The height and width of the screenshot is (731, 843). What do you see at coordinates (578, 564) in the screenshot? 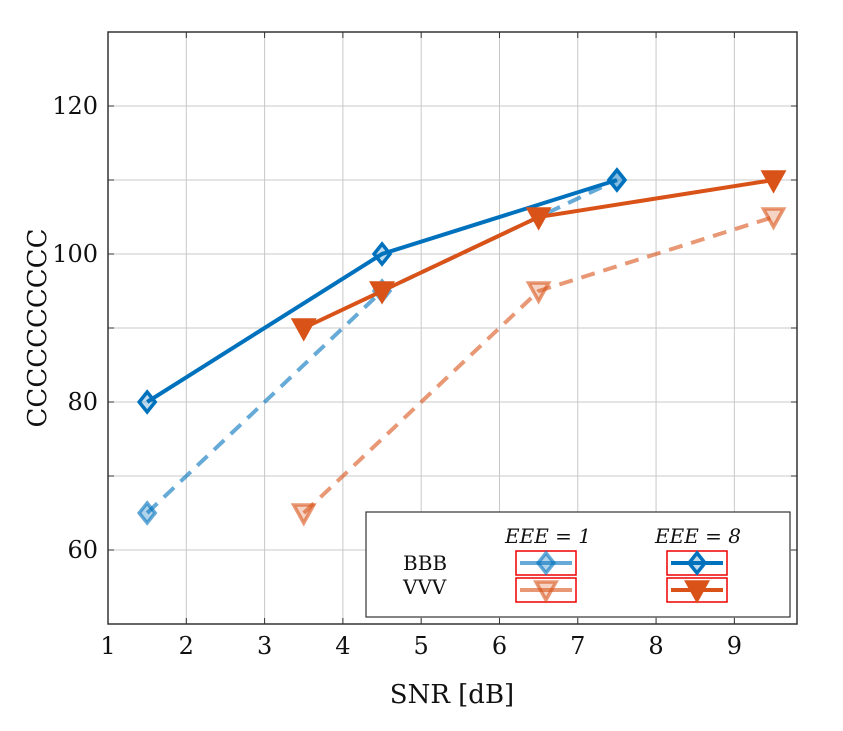
I see `legend: EEE = 1 EEE = 8 BBB VVV` at bounding box center [578, 564].